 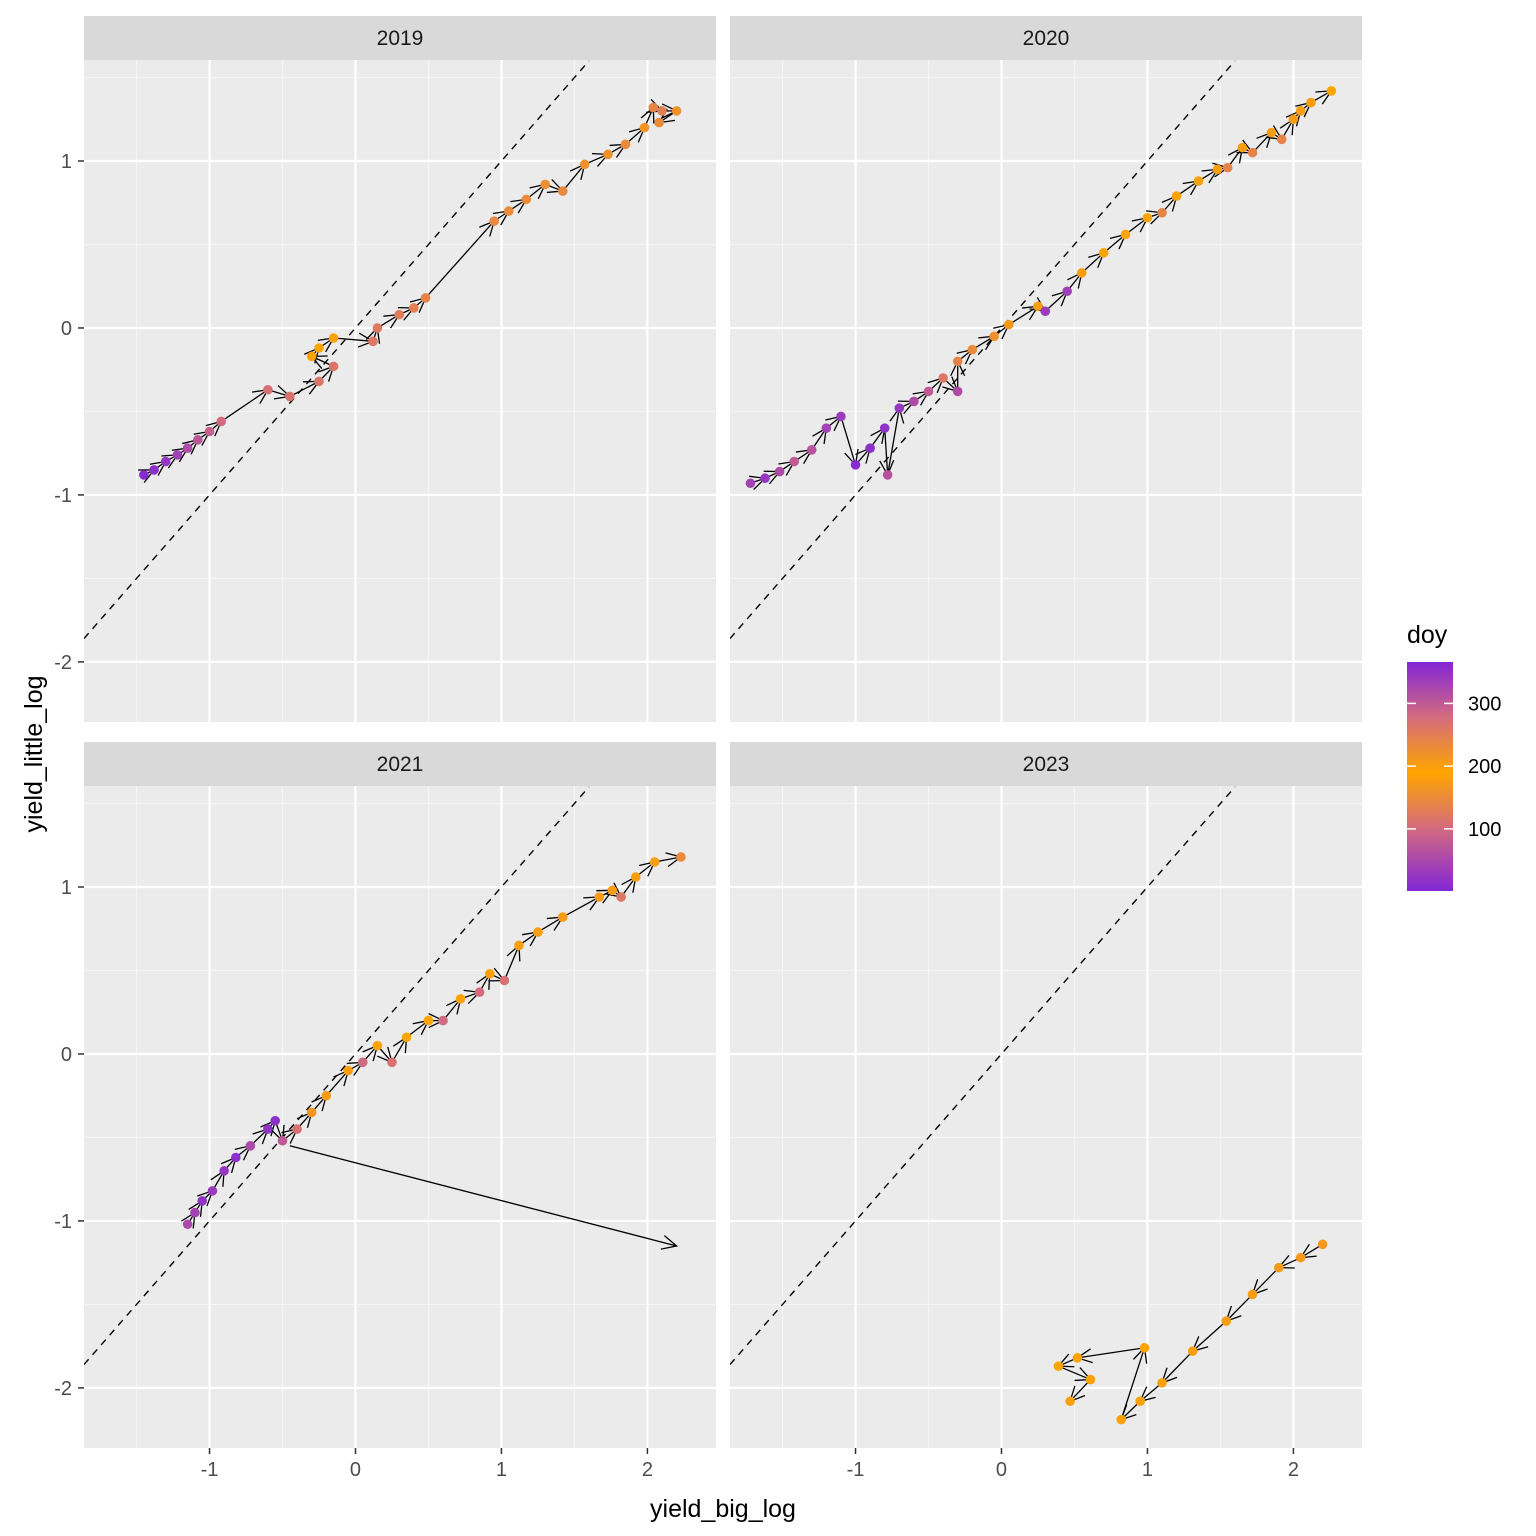 What do you see at coordinates (66, 162) in the screenshot?
I see `y-tick-label: 1` at bounding box center [66, 162].